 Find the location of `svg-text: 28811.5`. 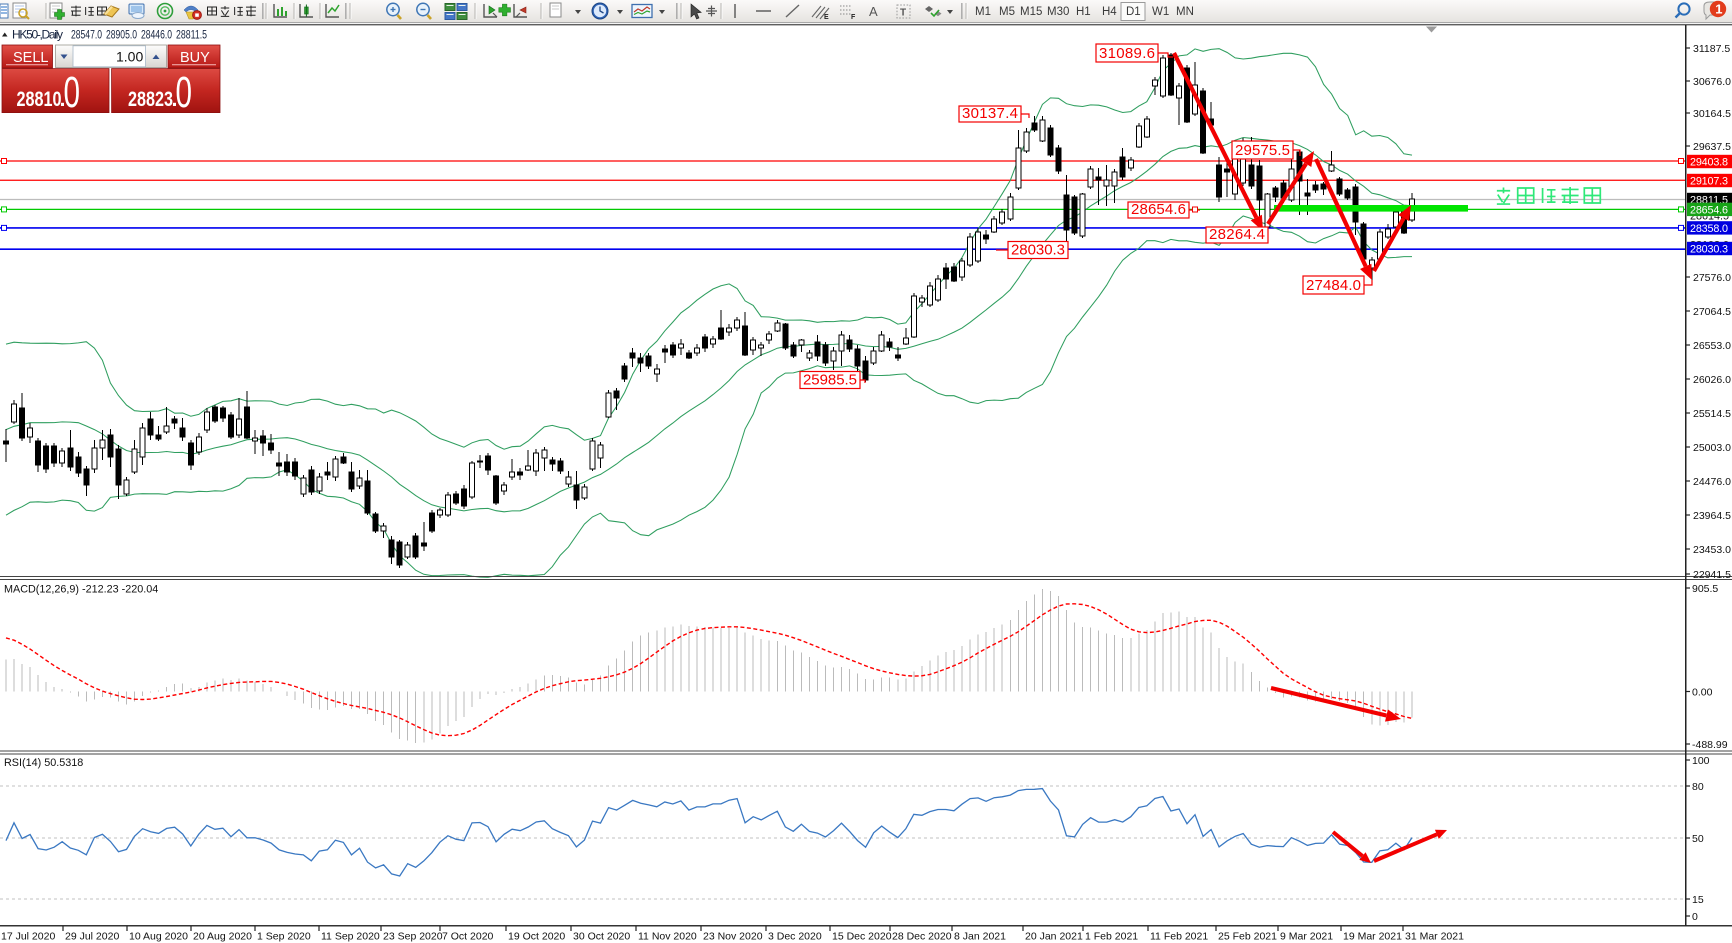

svg-text: 28811.5 is located at coordinates (191, 35).